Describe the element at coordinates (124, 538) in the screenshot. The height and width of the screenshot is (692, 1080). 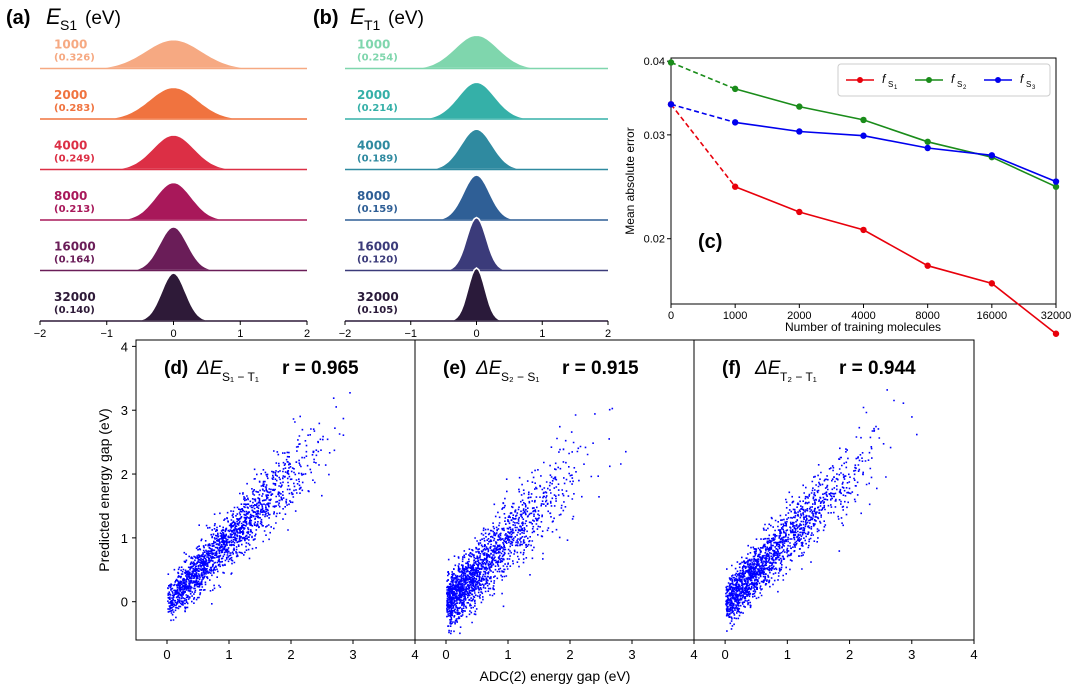
I see `scatter-ytick-label-1: 1` at that location.